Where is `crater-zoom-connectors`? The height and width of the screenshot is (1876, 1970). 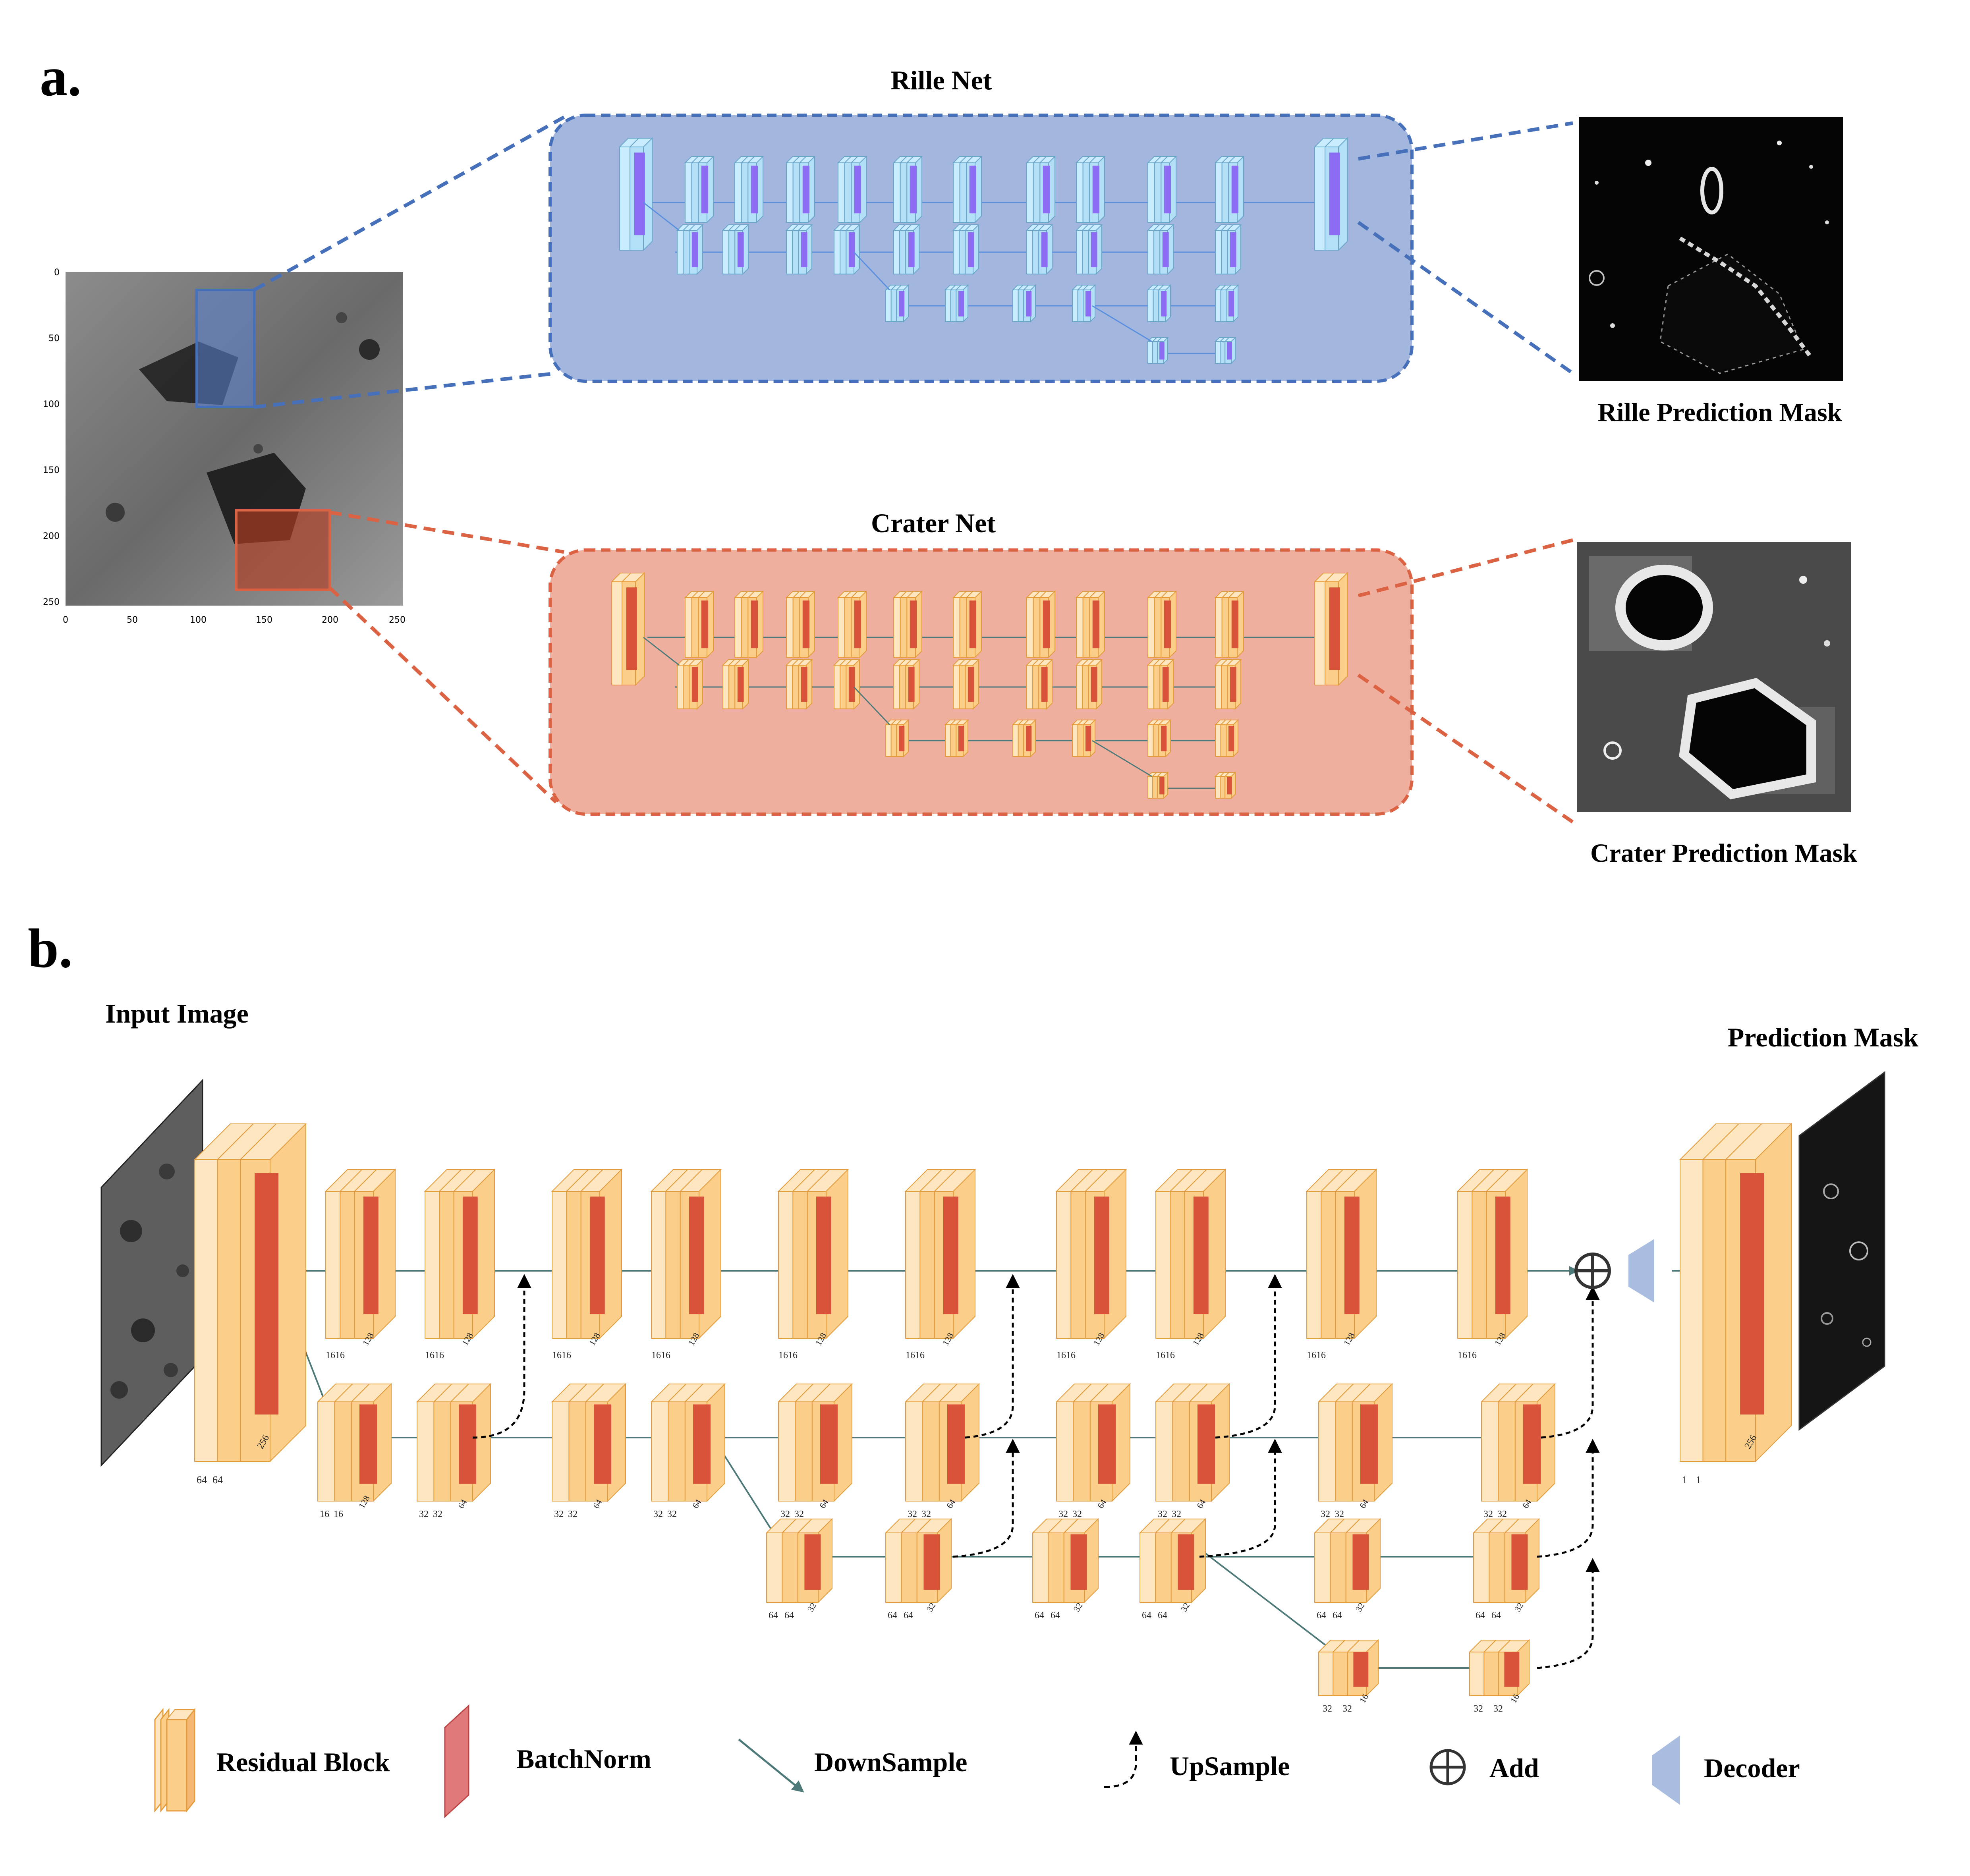
crater-zoom-connectors is located at coordinates (951, 667).